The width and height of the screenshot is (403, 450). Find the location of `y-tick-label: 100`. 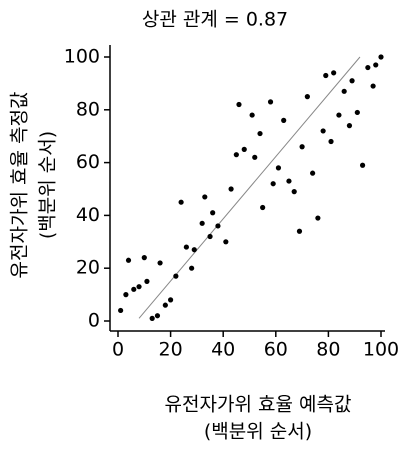

y-tick-label: 100 is located at coordinates (82, 57).